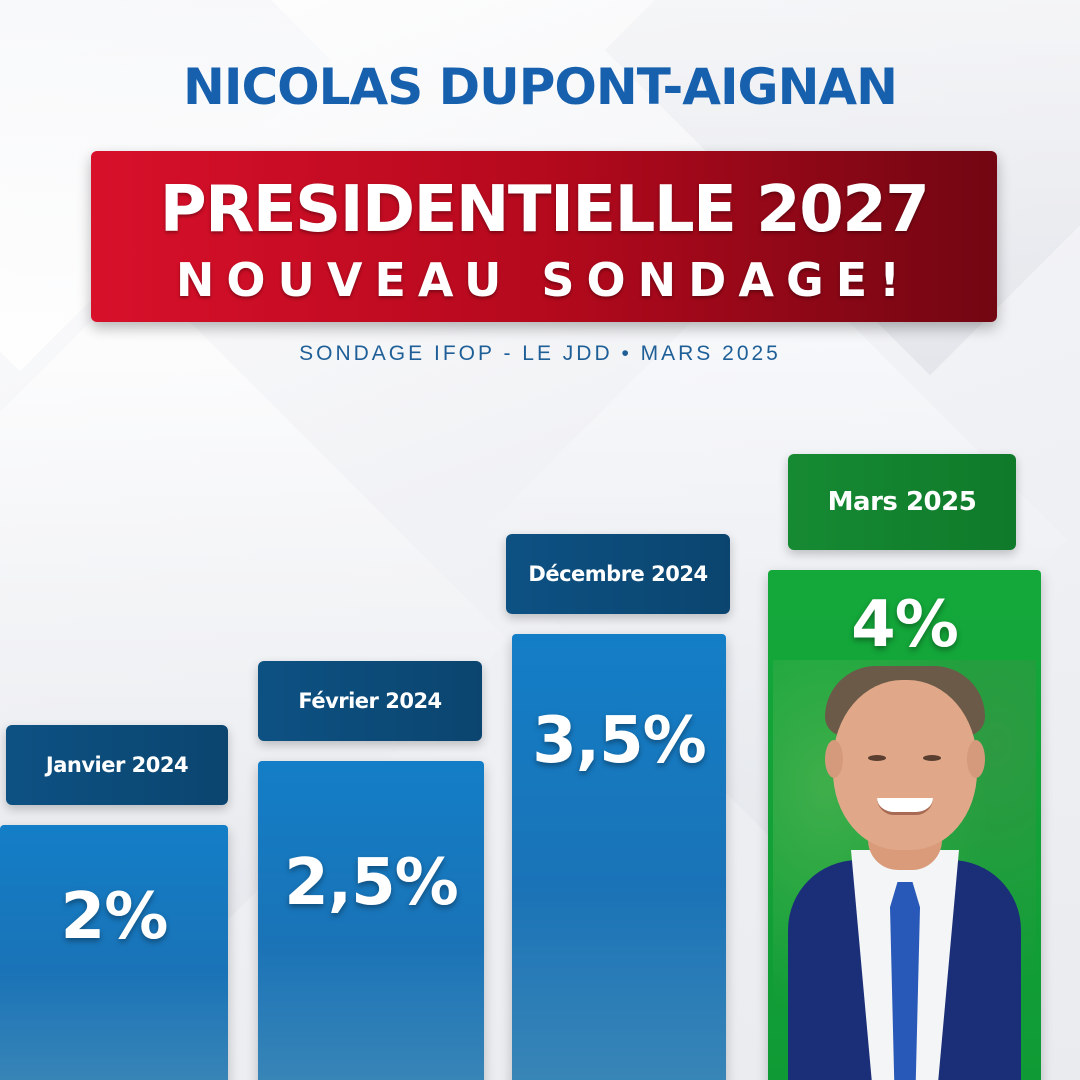 This screenshot has height=1080, width=1080. What do you see at coordinates (904, 870) in the screenshot?
I see `candidate-photo` at bounding box center [904, 870].